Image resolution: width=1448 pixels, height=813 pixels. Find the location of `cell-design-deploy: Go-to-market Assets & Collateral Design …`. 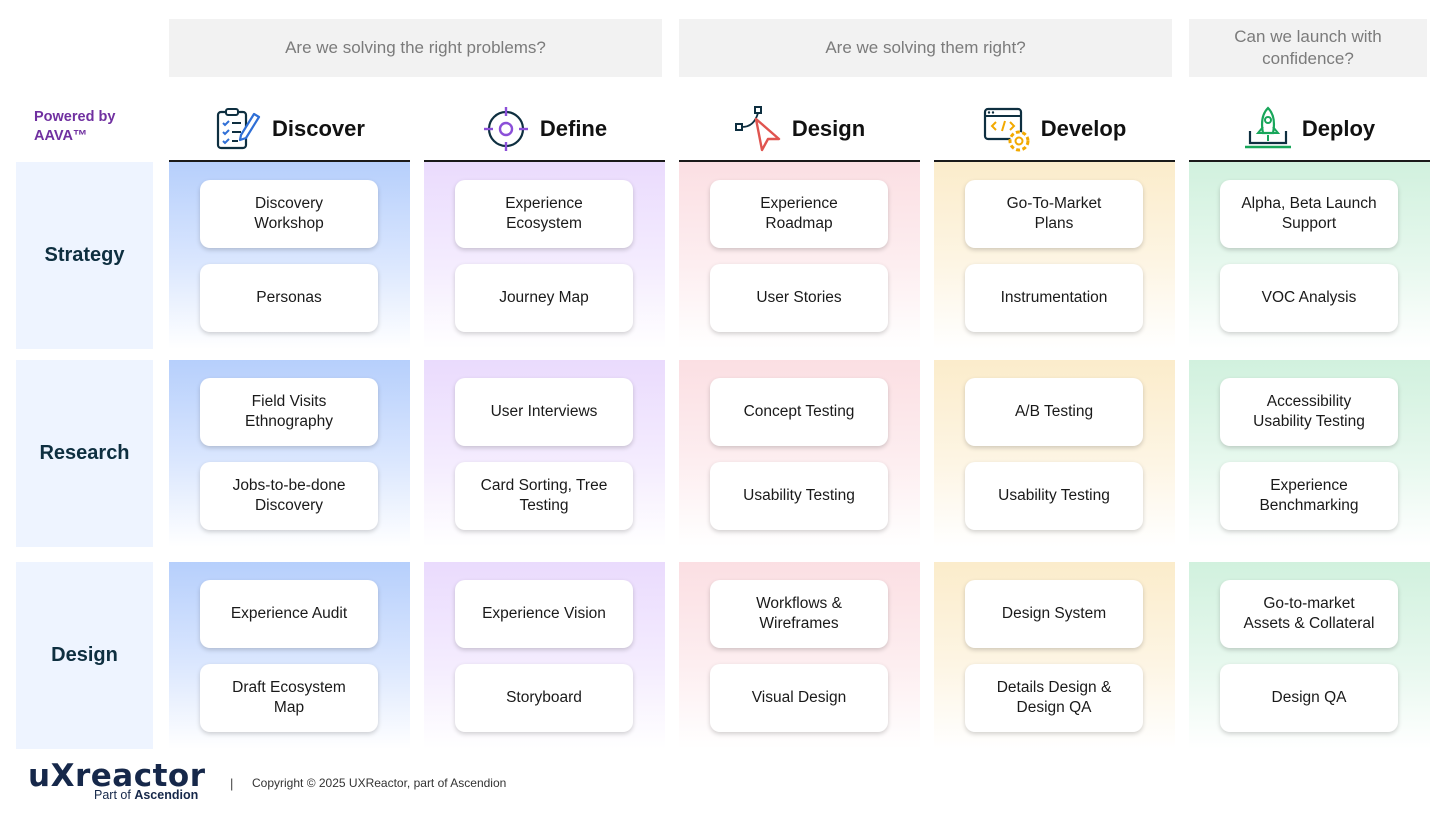

cell-design-deploy: Go-to-market Assets & Collateral Design … is located at coordinates (1309, 655).